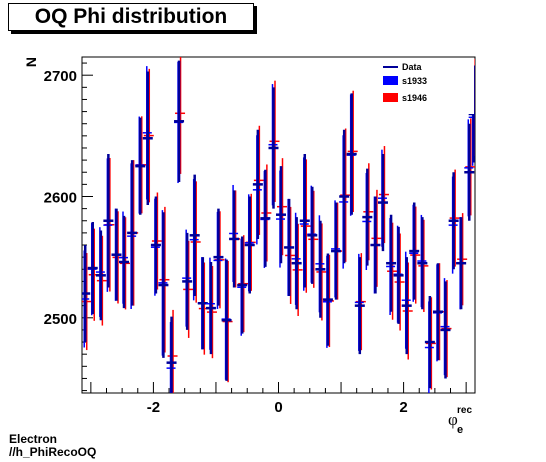 Image resolution: width=546 pixels, height=462 pixels. What do you see at coordinates (60, 76) in the screenshot?
I see `y-tick-label: 2700` at bounding box center [60, 76].